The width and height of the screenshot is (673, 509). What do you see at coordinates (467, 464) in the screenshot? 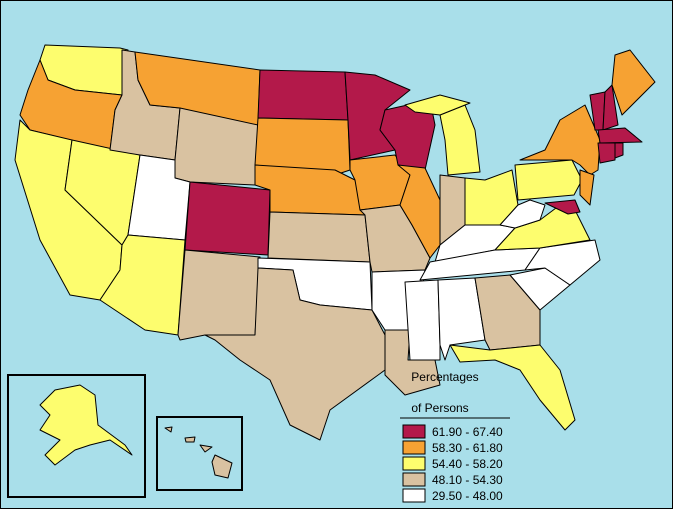
I see `legend-label: 54.40 - 58.20` at bounding box center [467, 464].